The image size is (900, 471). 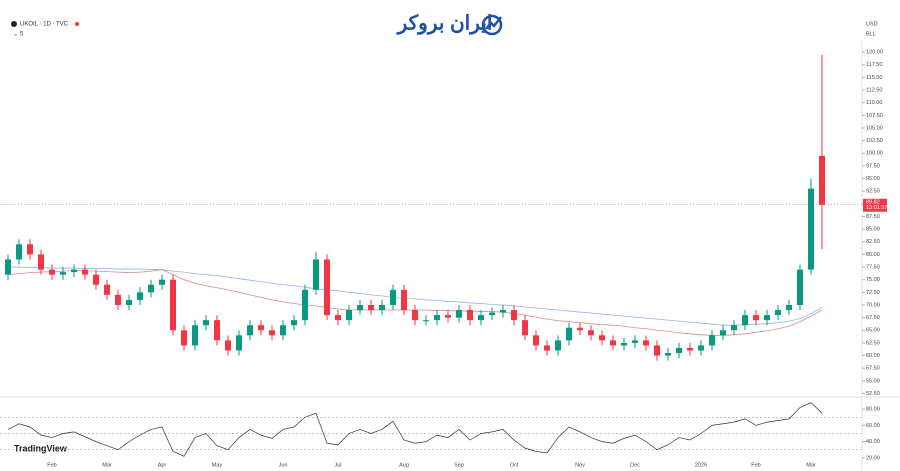 I want to click on x-tick-label: 2026, so click(x=701, y=465).